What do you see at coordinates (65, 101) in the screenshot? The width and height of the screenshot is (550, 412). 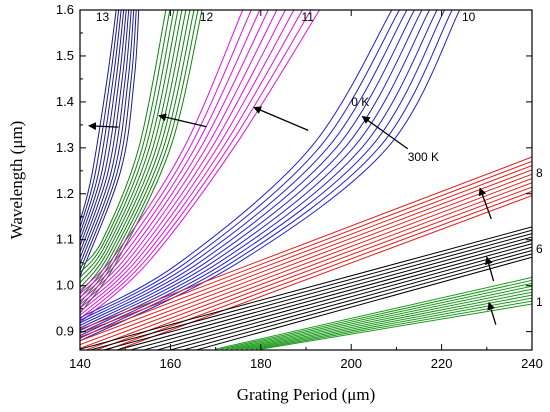 I see `y-tick-label: 1.4` at bounding box center [65, 101].